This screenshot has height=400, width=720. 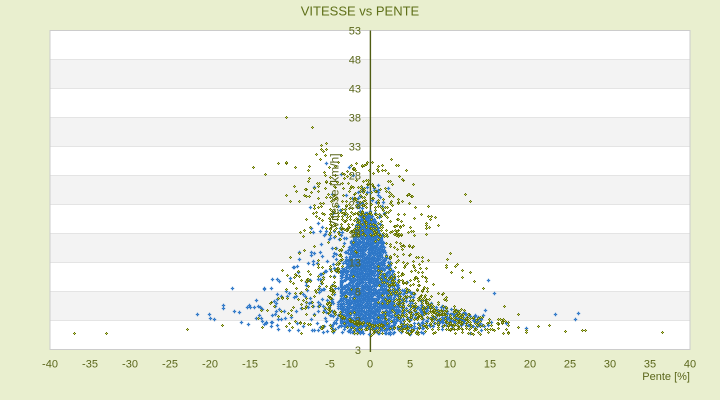 I want to click on y-axis-min-label: 3, so click(x=358, y=351).